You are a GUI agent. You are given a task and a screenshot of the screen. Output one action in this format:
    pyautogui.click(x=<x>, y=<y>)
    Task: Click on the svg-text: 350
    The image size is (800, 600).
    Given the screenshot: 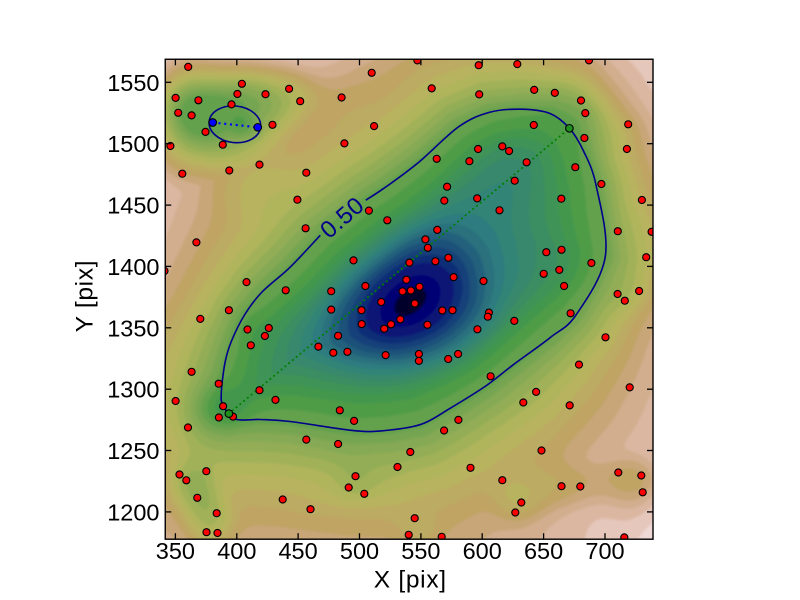 What is the action you would take?
    pyautogui.click(x=175, y=551)
    